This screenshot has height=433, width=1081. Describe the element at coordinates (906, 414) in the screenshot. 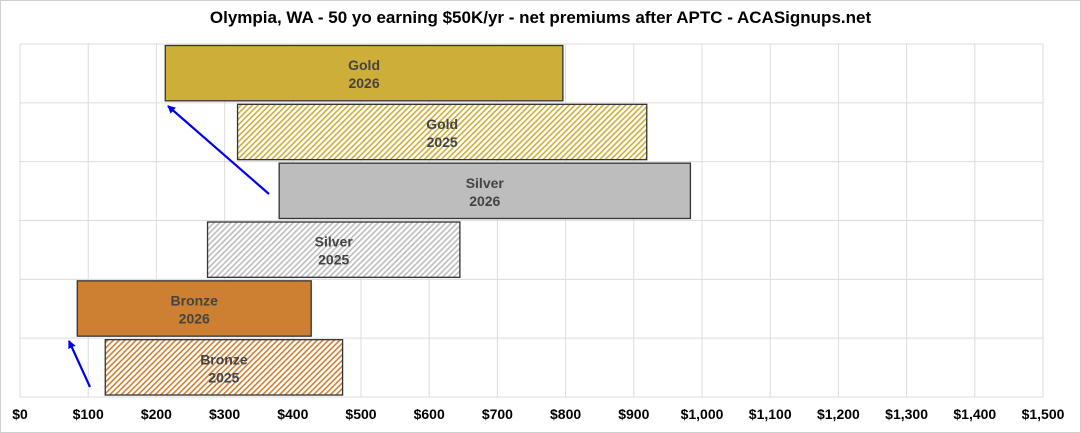

I see `x-tick-label: $1,300` at that location.